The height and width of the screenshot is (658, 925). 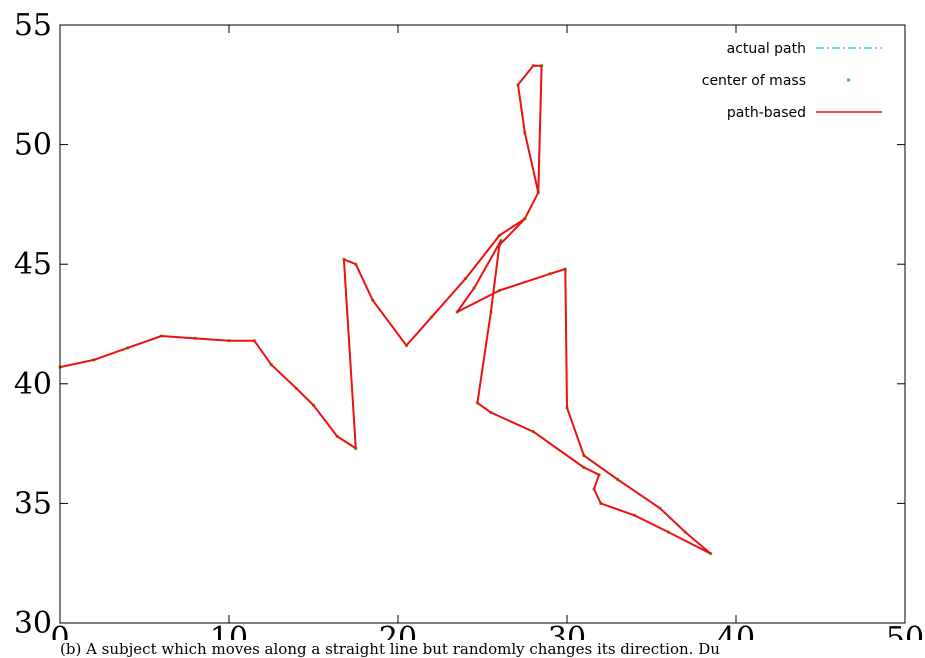 I want to click on legend-label: center of mass, so click(x=754, y=81).